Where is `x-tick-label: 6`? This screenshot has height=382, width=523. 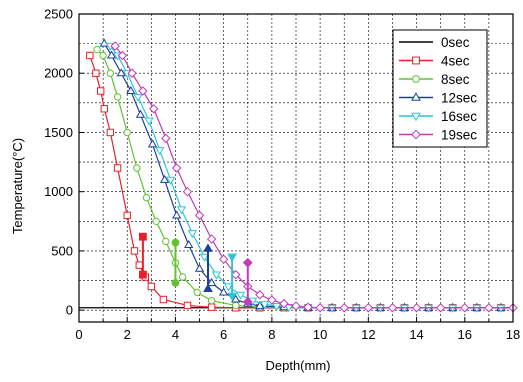
x-tick-label: 6 is located at coordinates (223, 334).